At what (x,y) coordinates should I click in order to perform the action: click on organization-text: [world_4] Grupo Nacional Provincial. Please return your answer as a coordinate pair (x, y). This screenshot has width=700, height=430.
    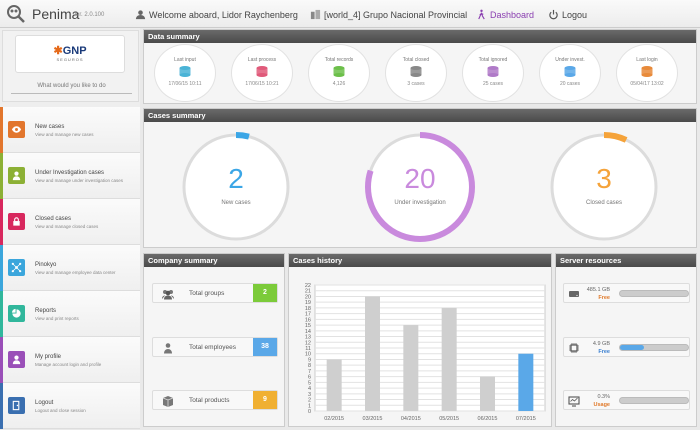
    Looking at the image, I should click on (396, 14).